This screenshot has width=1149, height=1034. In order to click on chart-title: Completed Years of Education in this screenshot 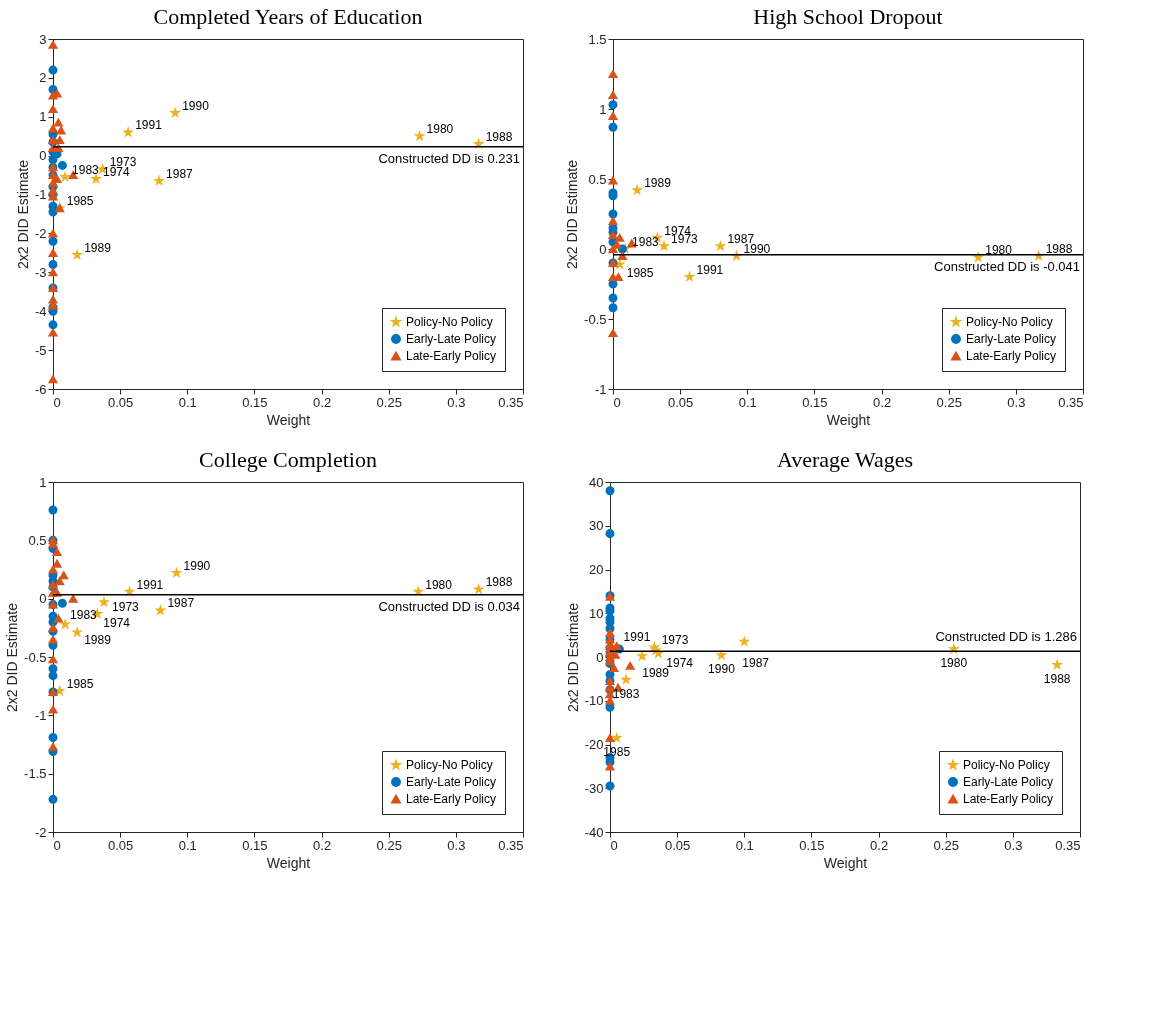, I will do `click(288, 16)`.